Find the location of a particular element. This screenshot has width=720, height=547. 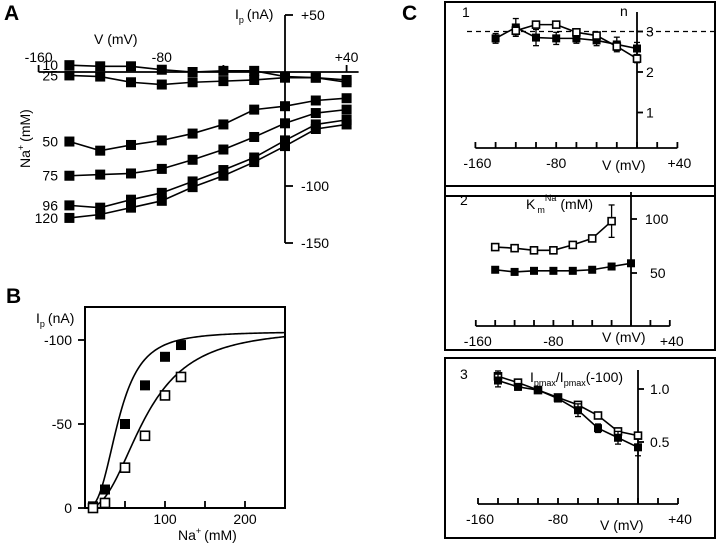

panel-b-y-axis-label: Ip (nA) is located at coordinates (55, 319).